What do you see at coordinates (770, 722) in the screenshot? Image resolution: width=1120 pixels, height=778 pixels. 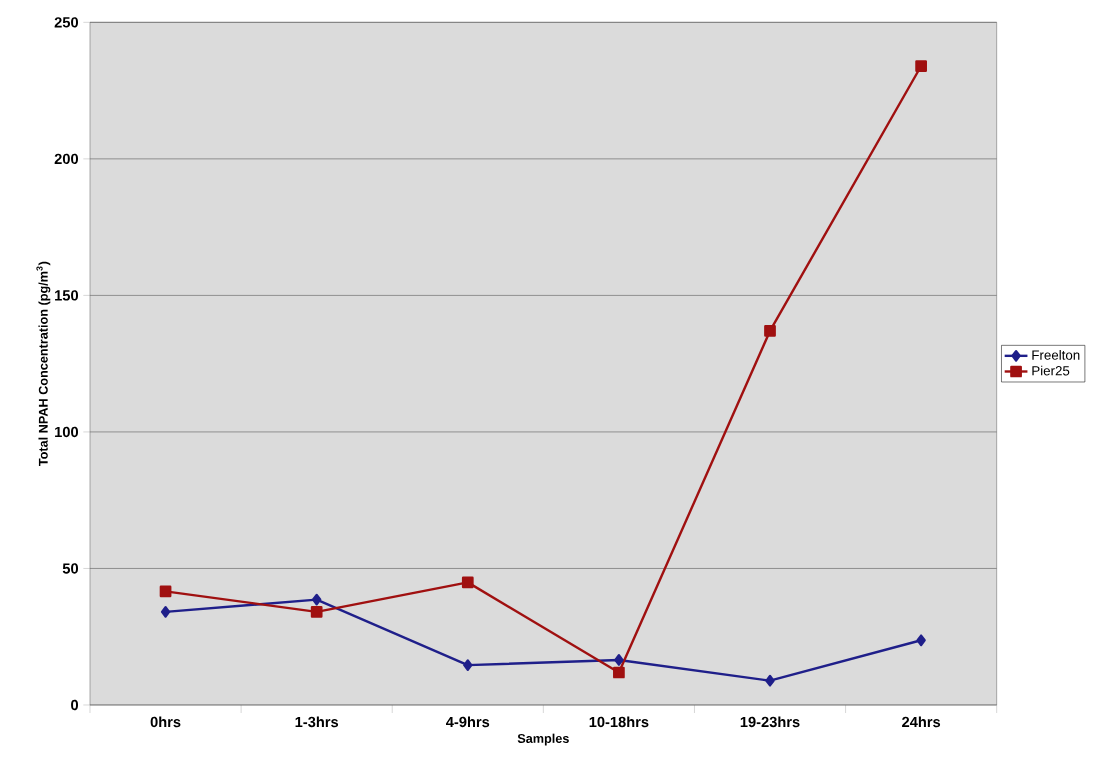 I see `x-tick-label: 19-23hrs` at bounding box center [770, 722].